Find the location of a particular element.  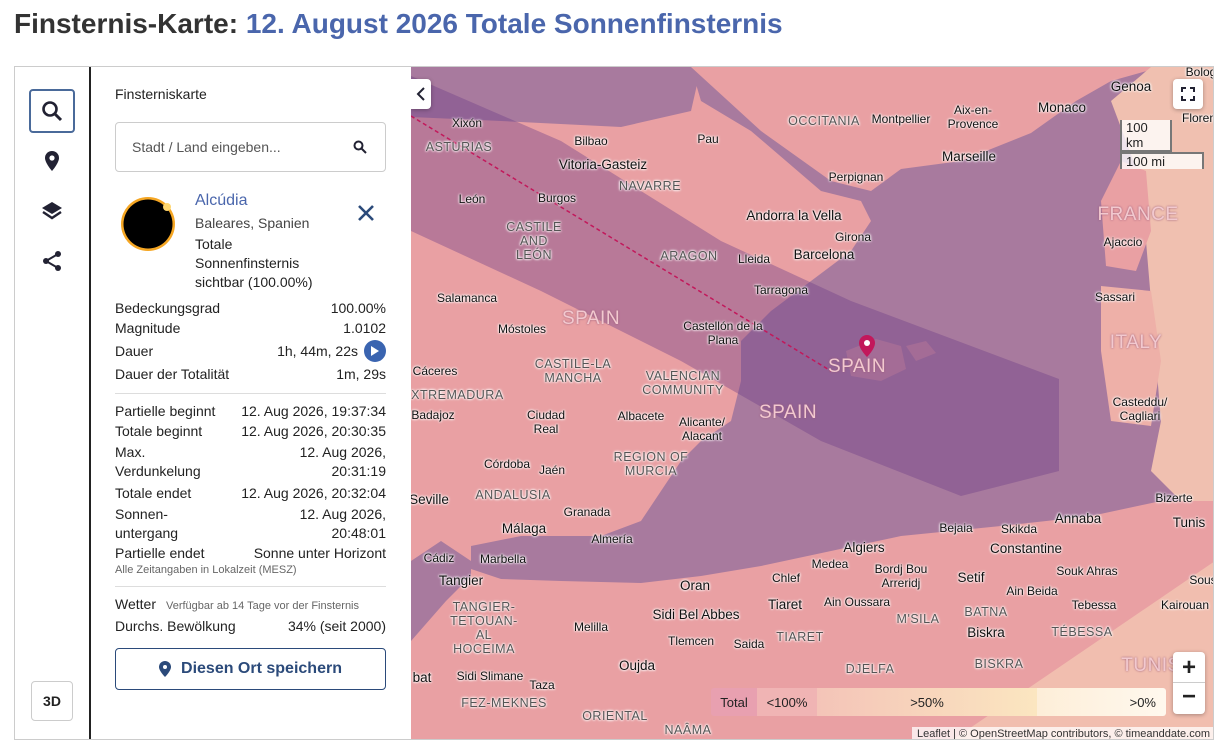

time-row: Totale endet 12. Aug 2026, 20:32:04 is located at coordinates (250, 493).